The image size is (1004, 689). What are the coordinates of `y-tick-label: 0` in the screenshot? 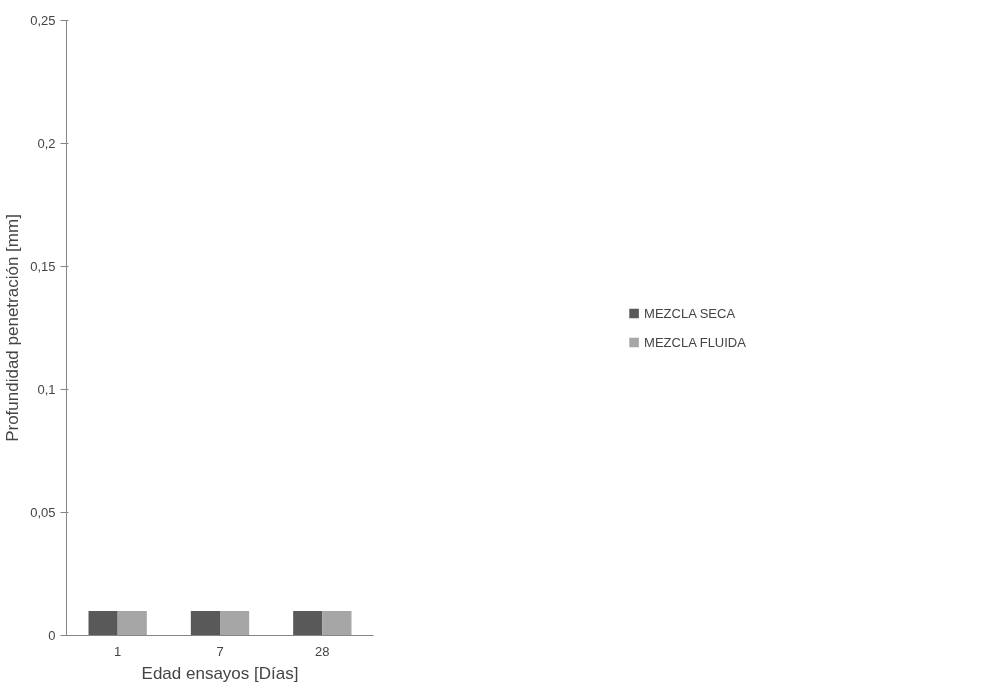 It's located at (52, 635).